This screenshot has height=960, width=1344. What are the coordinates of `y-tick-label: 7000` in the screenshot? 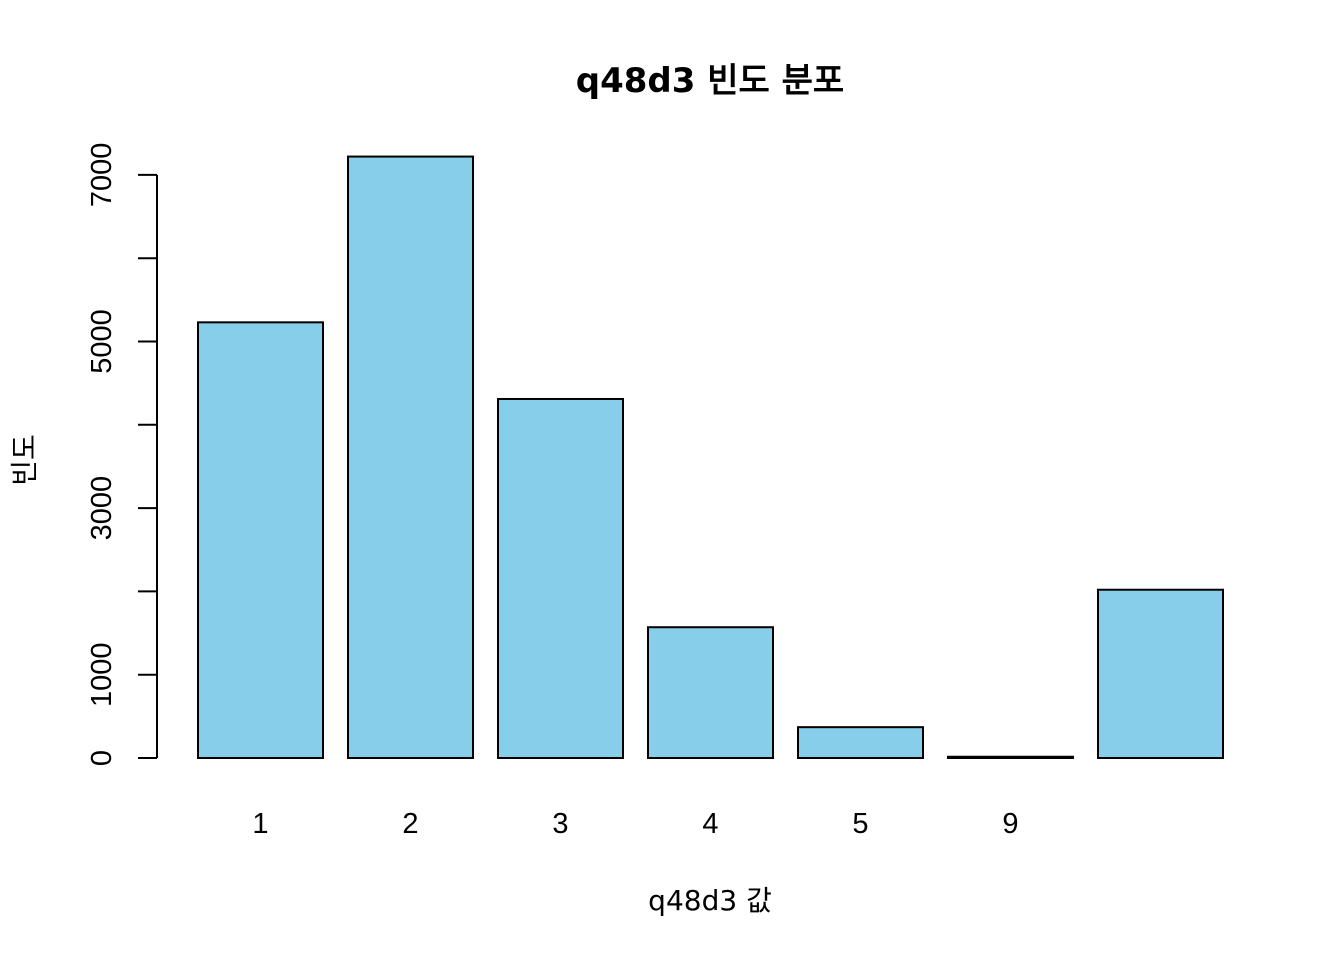 It's located at (102, 175).